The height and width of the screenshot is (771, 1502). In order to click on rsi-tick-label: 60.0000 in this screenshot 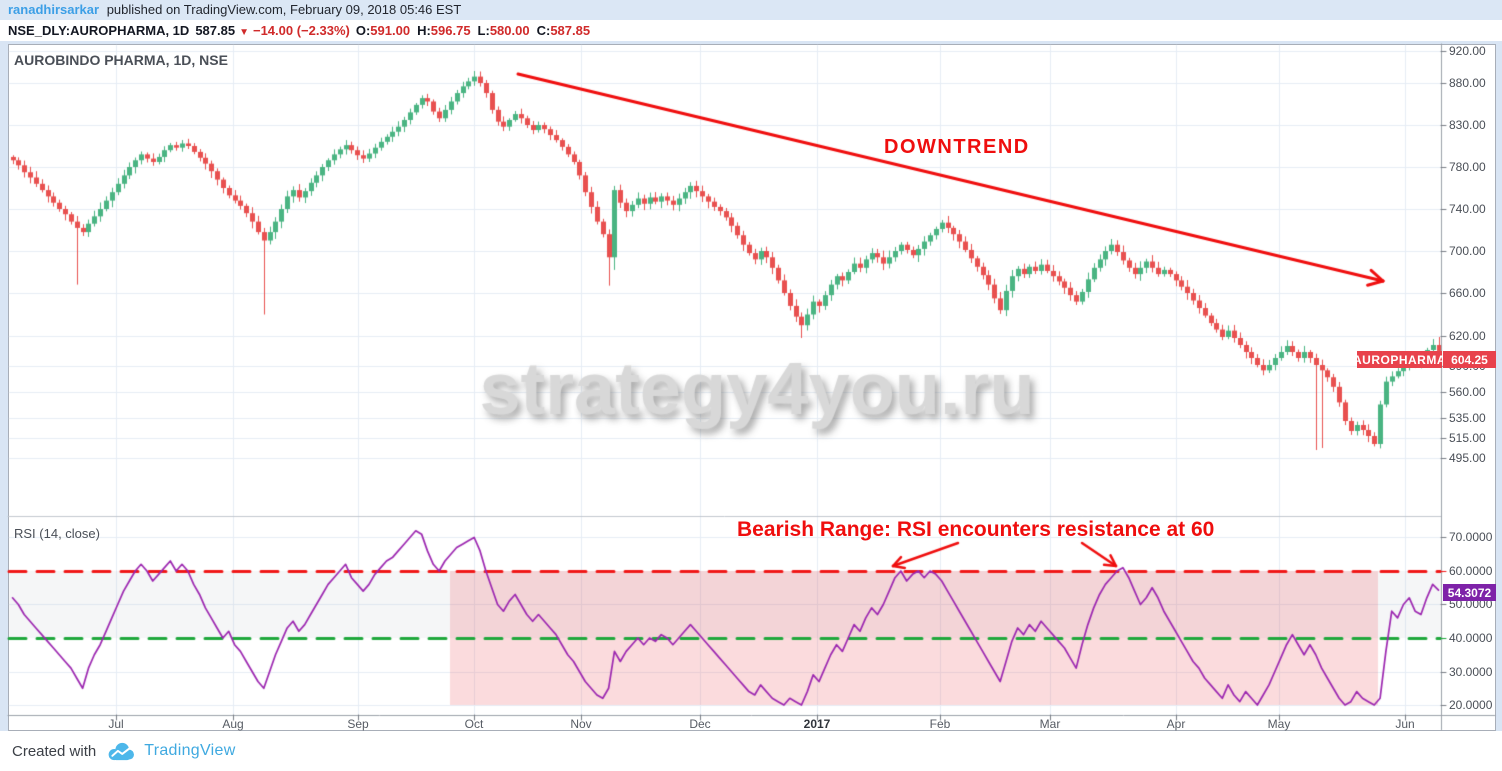, I will do `click(1471, 571)`.